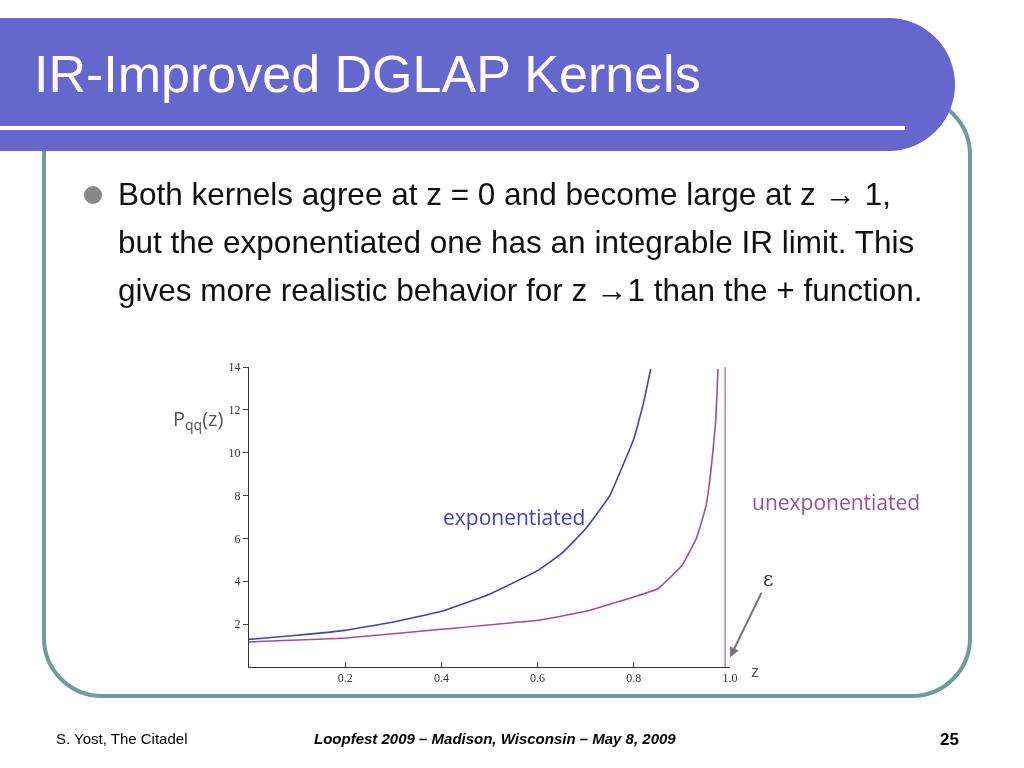 This screenshot has width=1024, height=768. What do you see at coordinates (367, 74) in the screenshot?
I see `chart-title: IR-Improved DGLAP Kernels` at bounding box center [367, 74].